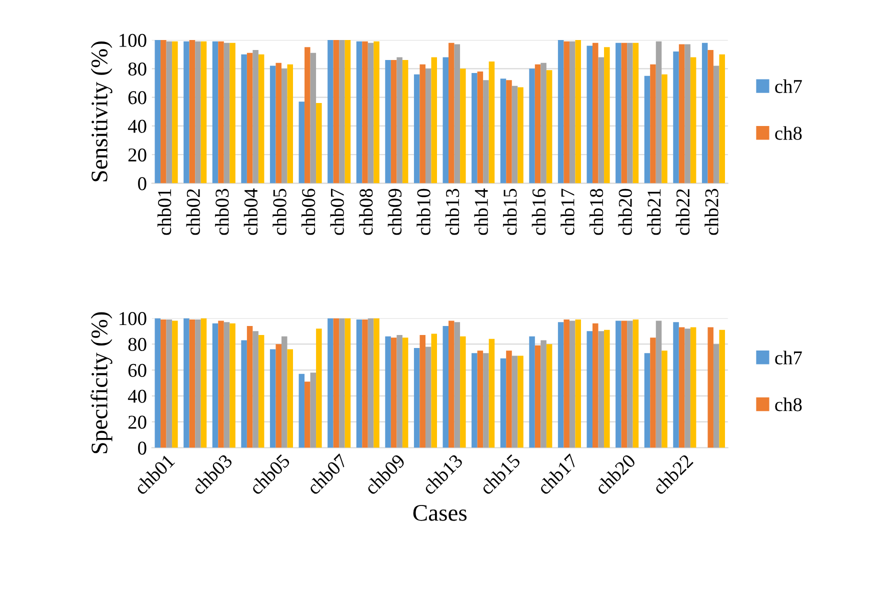 The height and width of the screenshot is (597, 878). I want to click on x-tick-label: chb07, so click(337, 211).